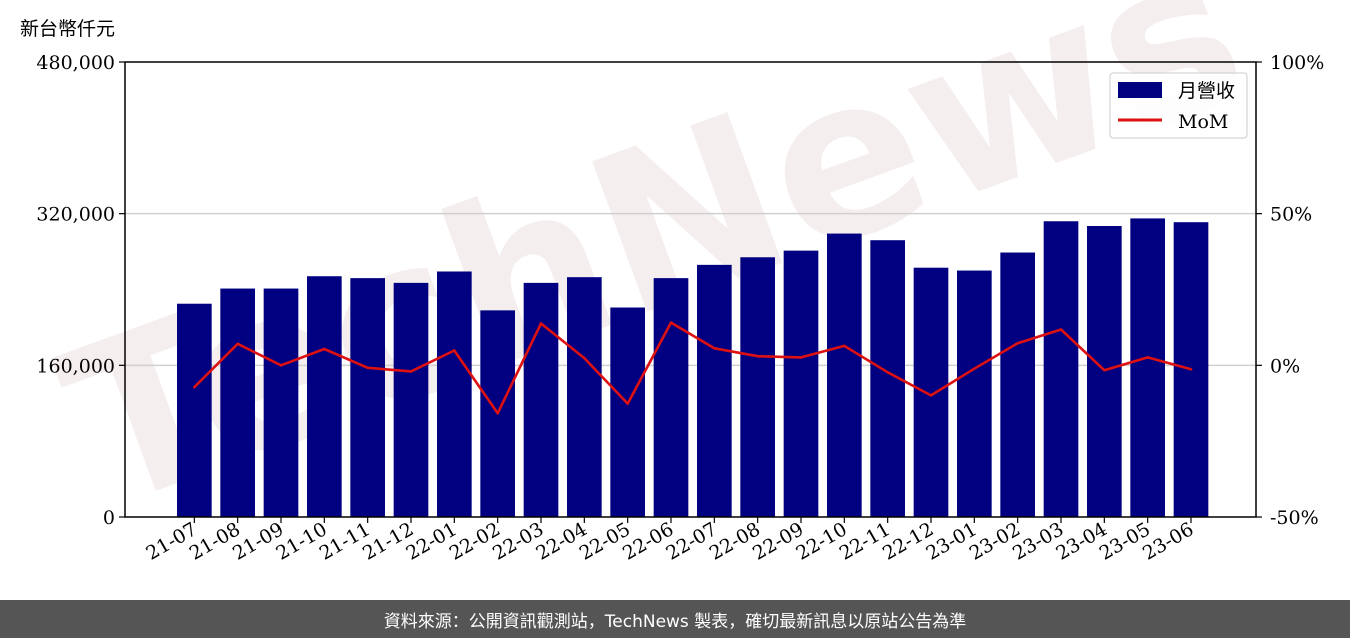  What do you see at coordinates (675, 621) in the screenshot?
I see `footer-source-text: 資料來源：公開資訊觀測站，TechNews 製表，確切最新訊息以原站公告為準` at bounding box center [675, 621].